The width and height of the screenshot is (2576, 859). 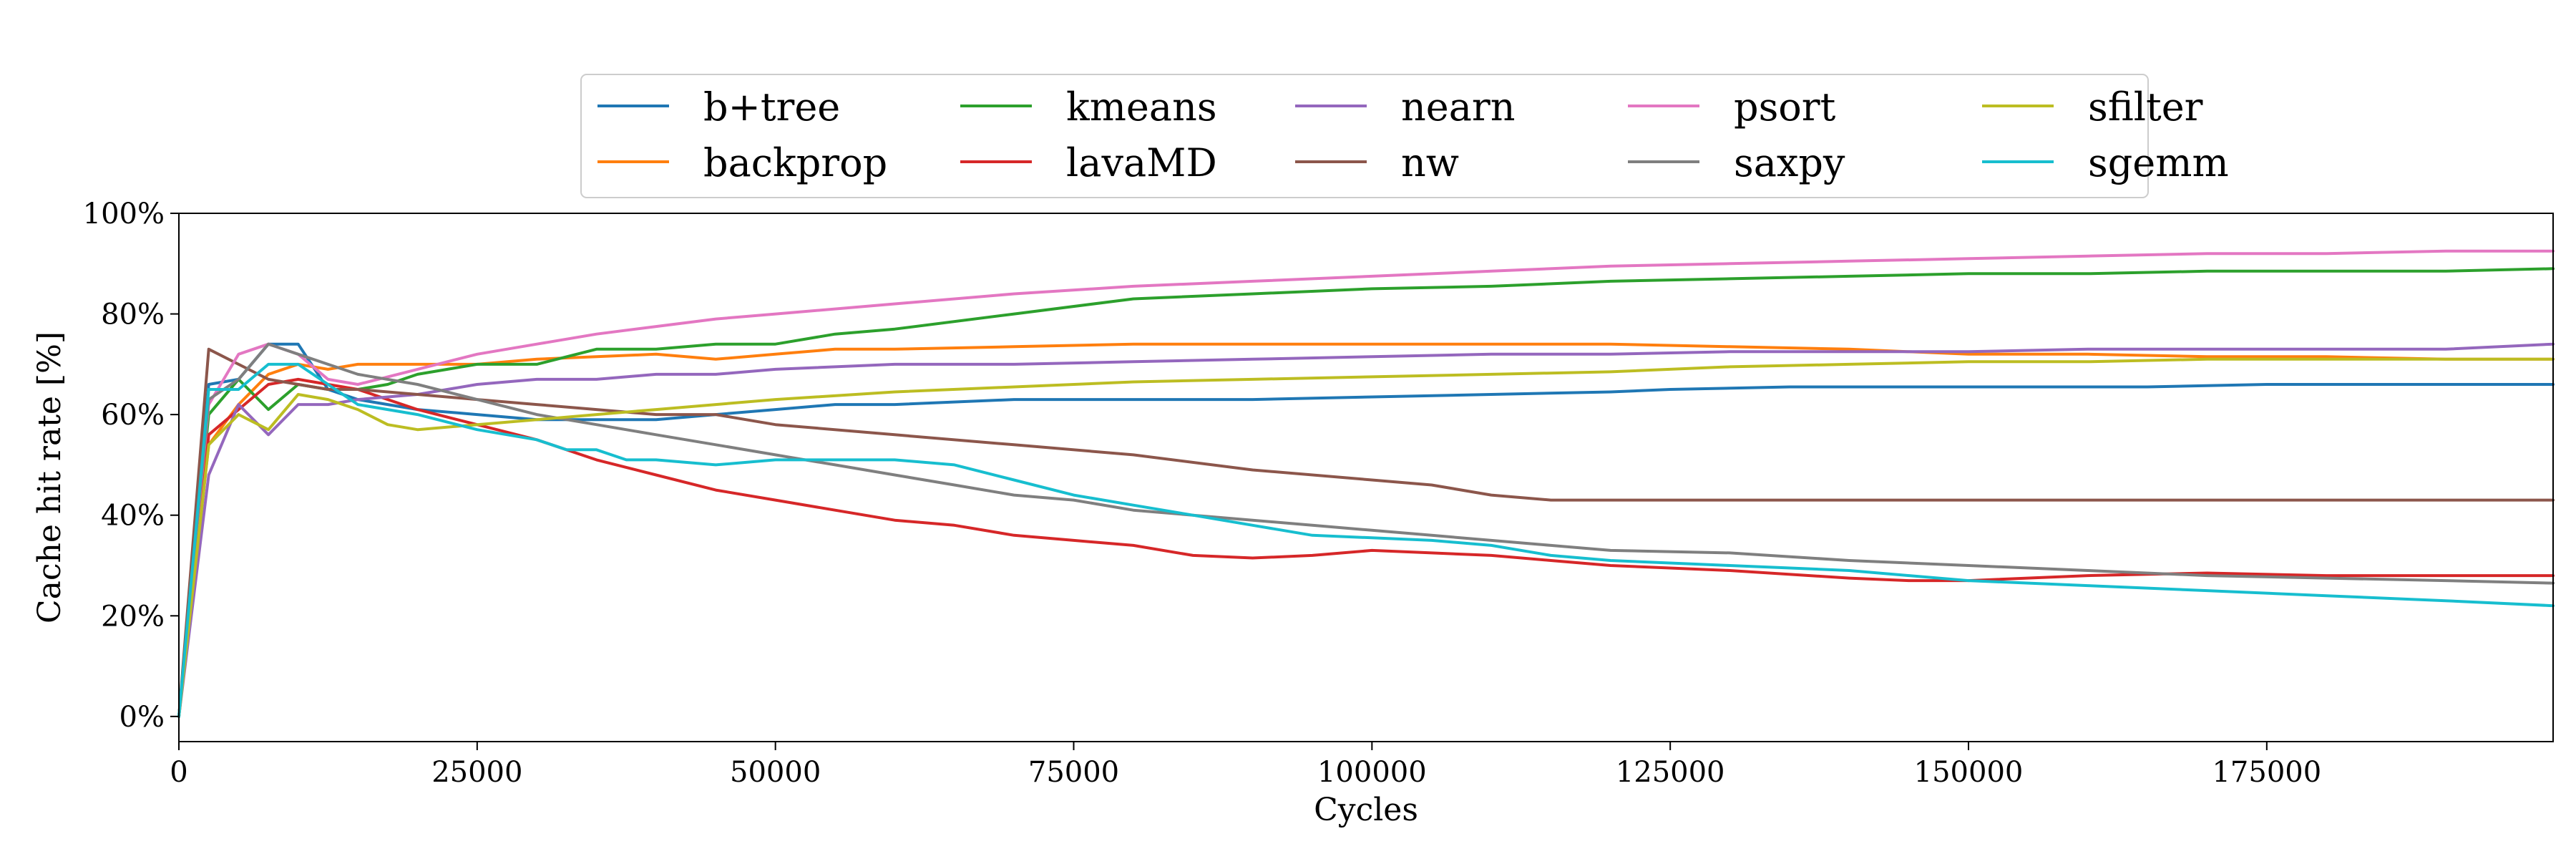 What do you see at coordinates (178, 772) in the screenshot?
I see `x-tick-label: 0` at bounding box center [178, 772].